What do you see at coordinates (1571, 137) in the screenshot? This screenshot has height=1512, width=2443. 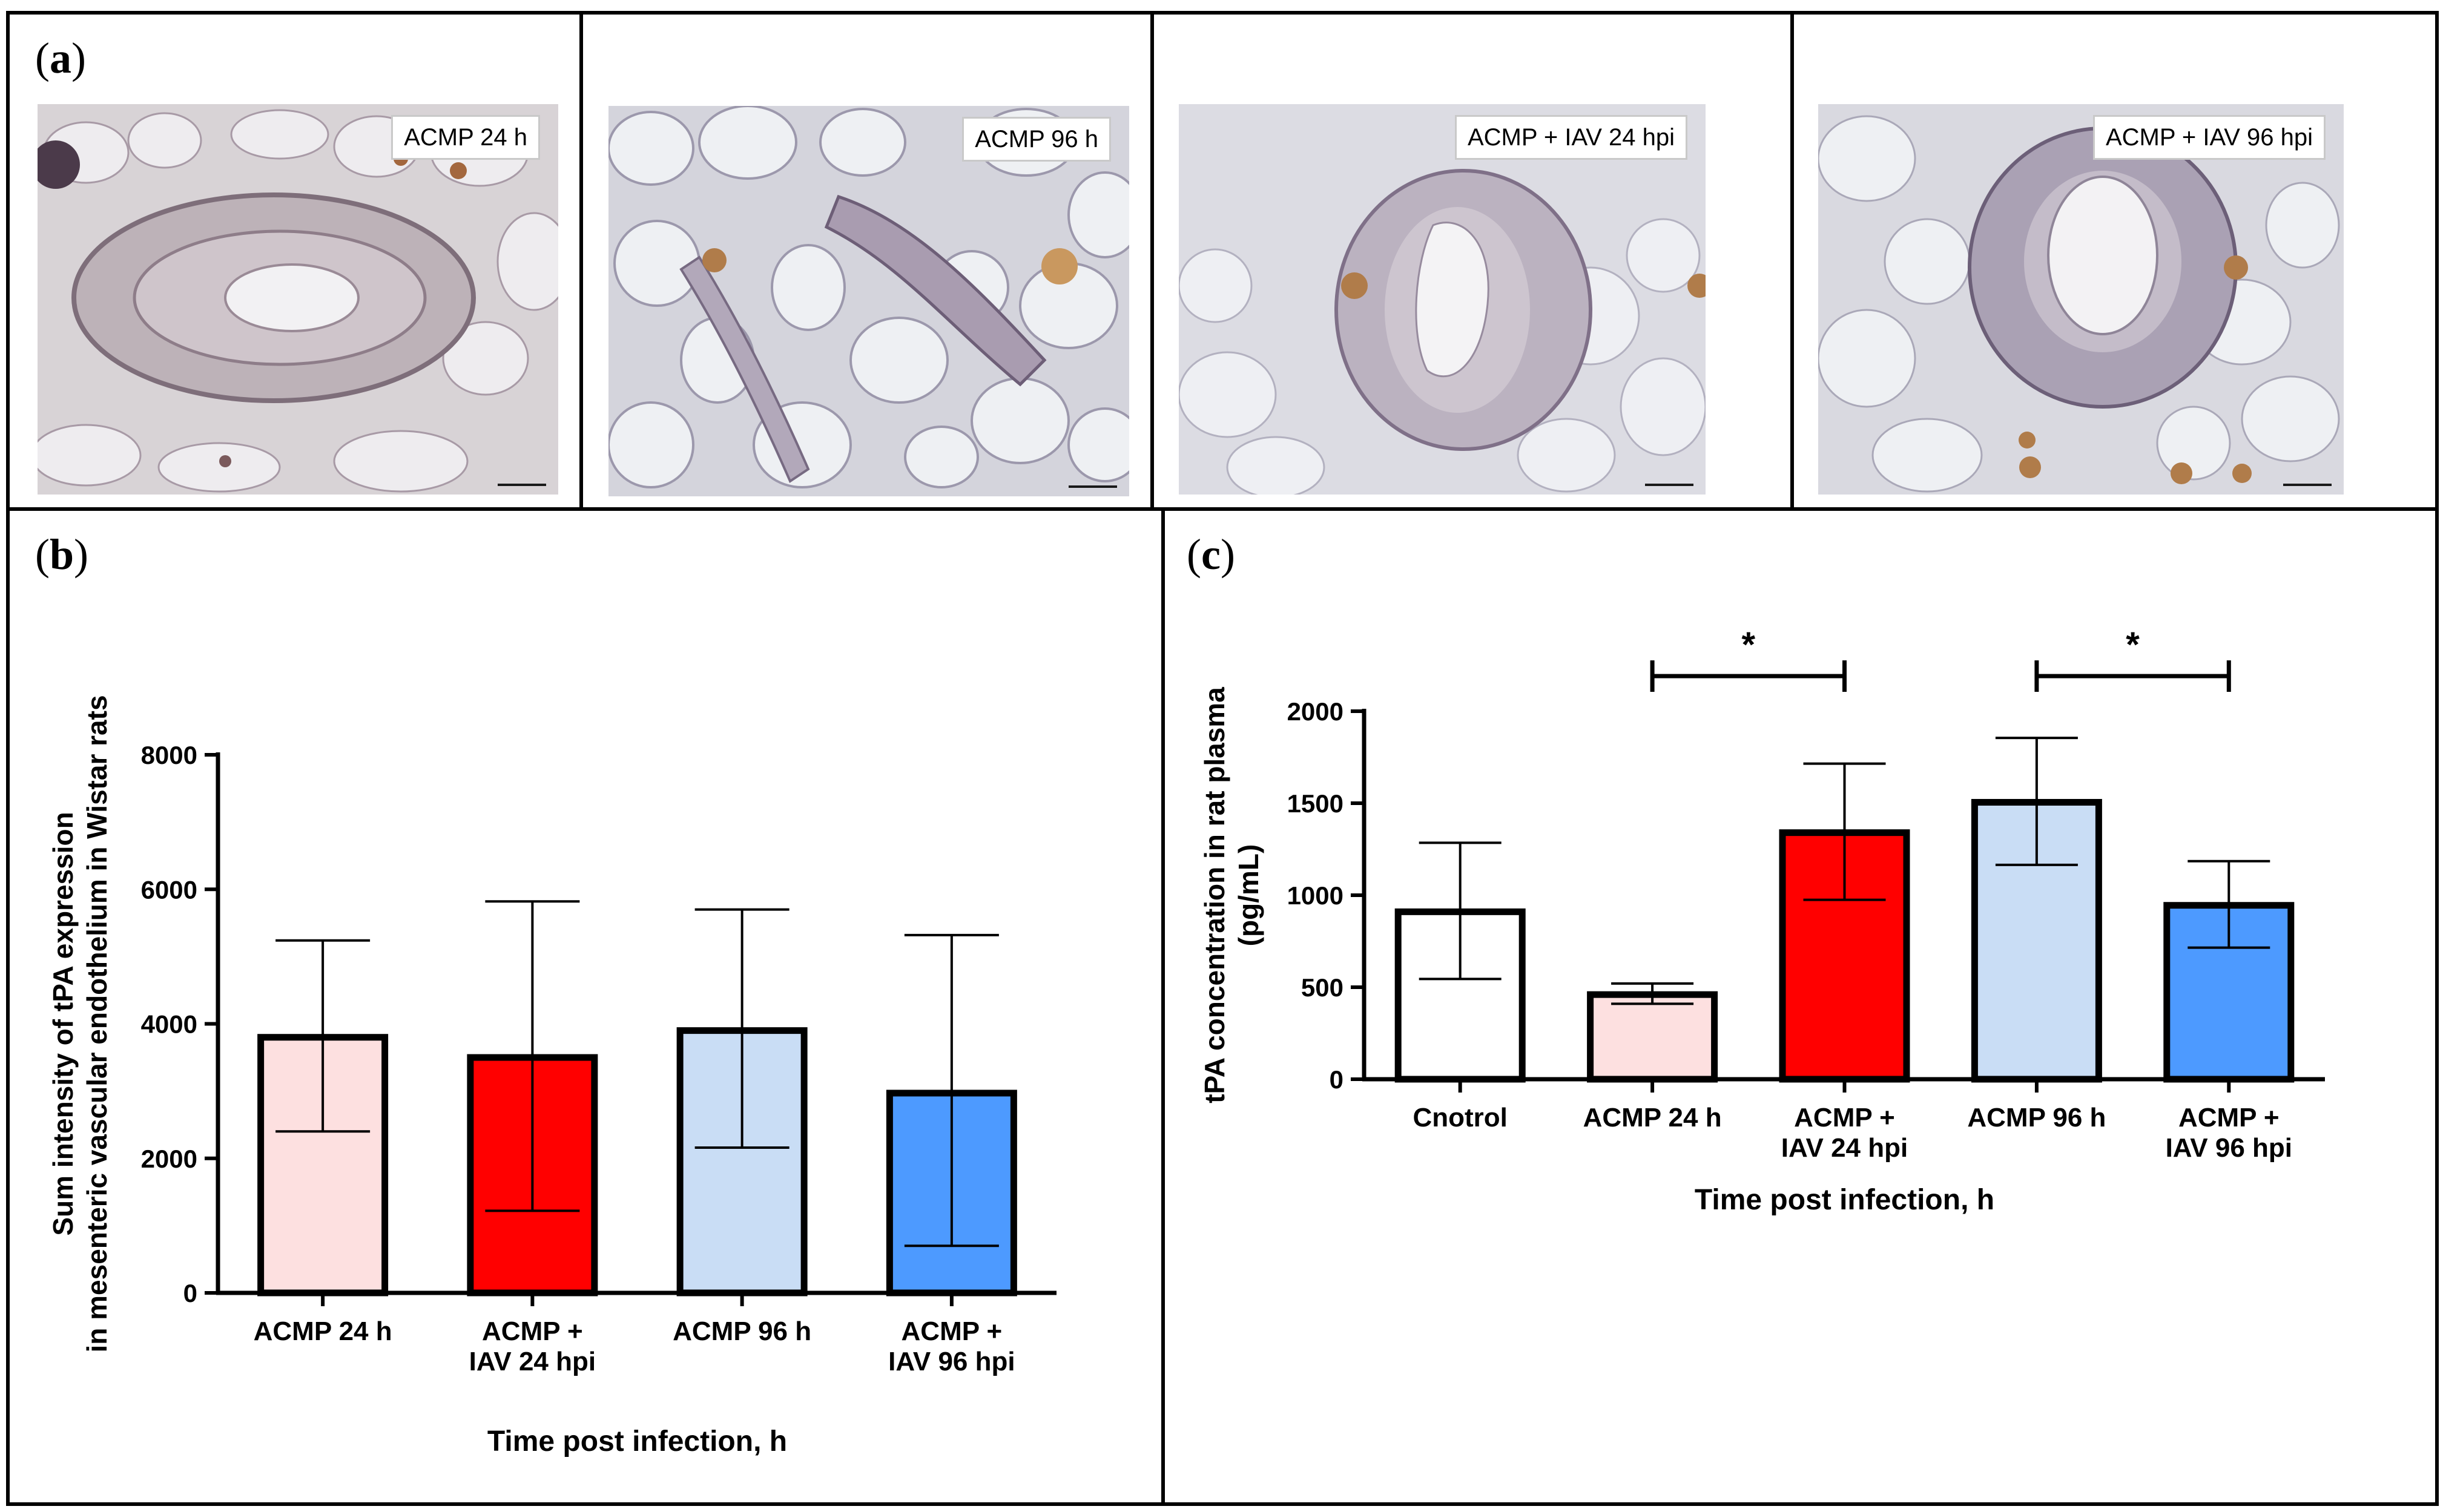 I see `micrograph-label: ACMP + IAV 24 hpi` at bounding box center [1571, 137].